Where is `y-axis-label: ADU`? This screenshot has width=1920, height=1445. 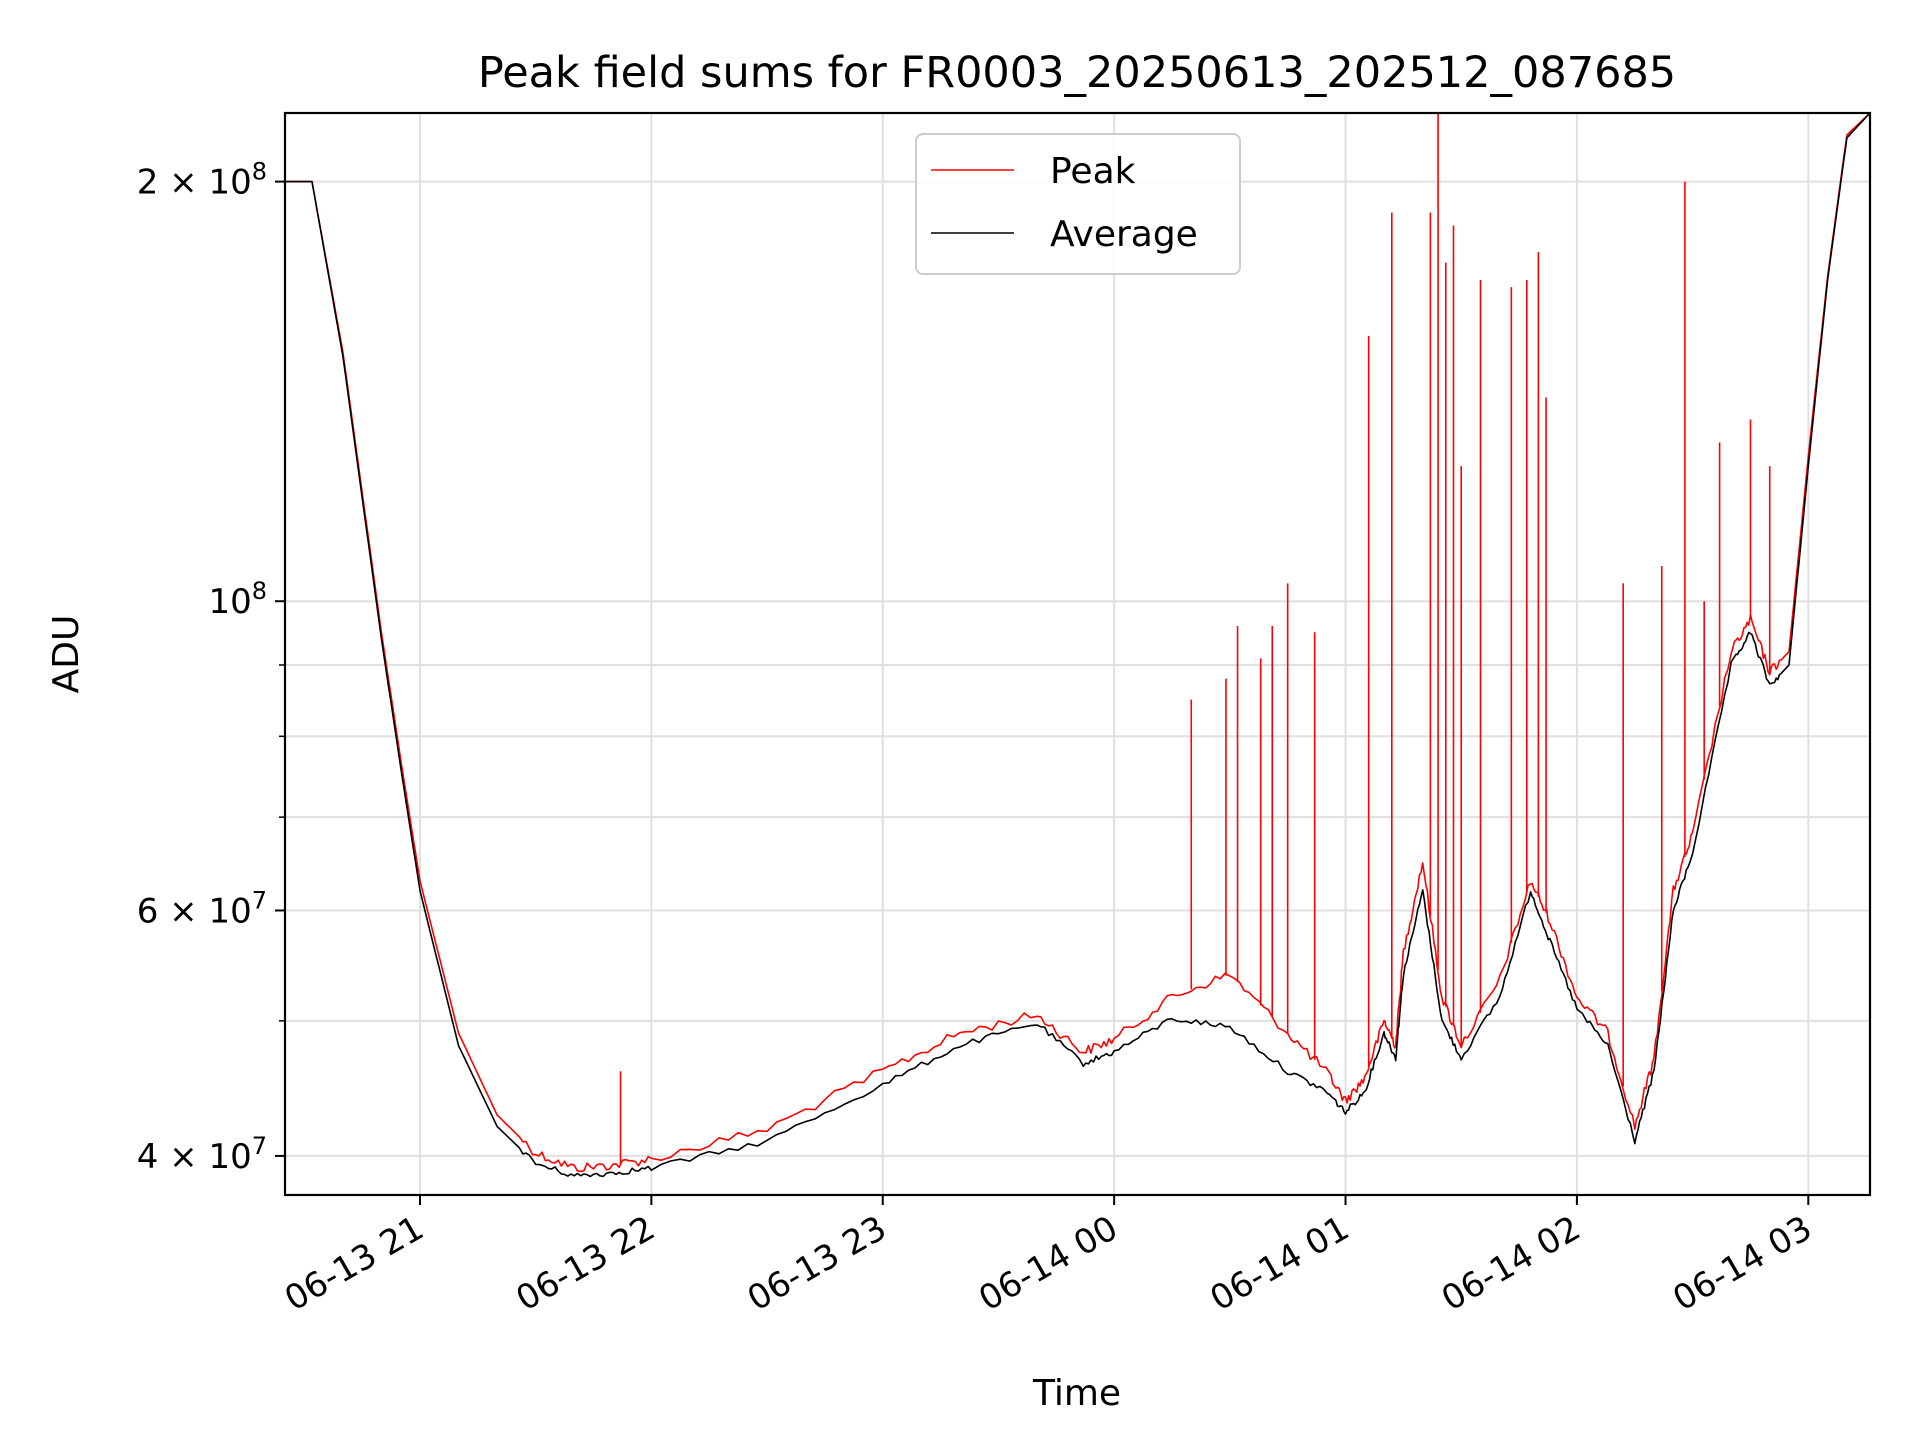
y-axis-label: ADU is located at coordinates (66, 654).